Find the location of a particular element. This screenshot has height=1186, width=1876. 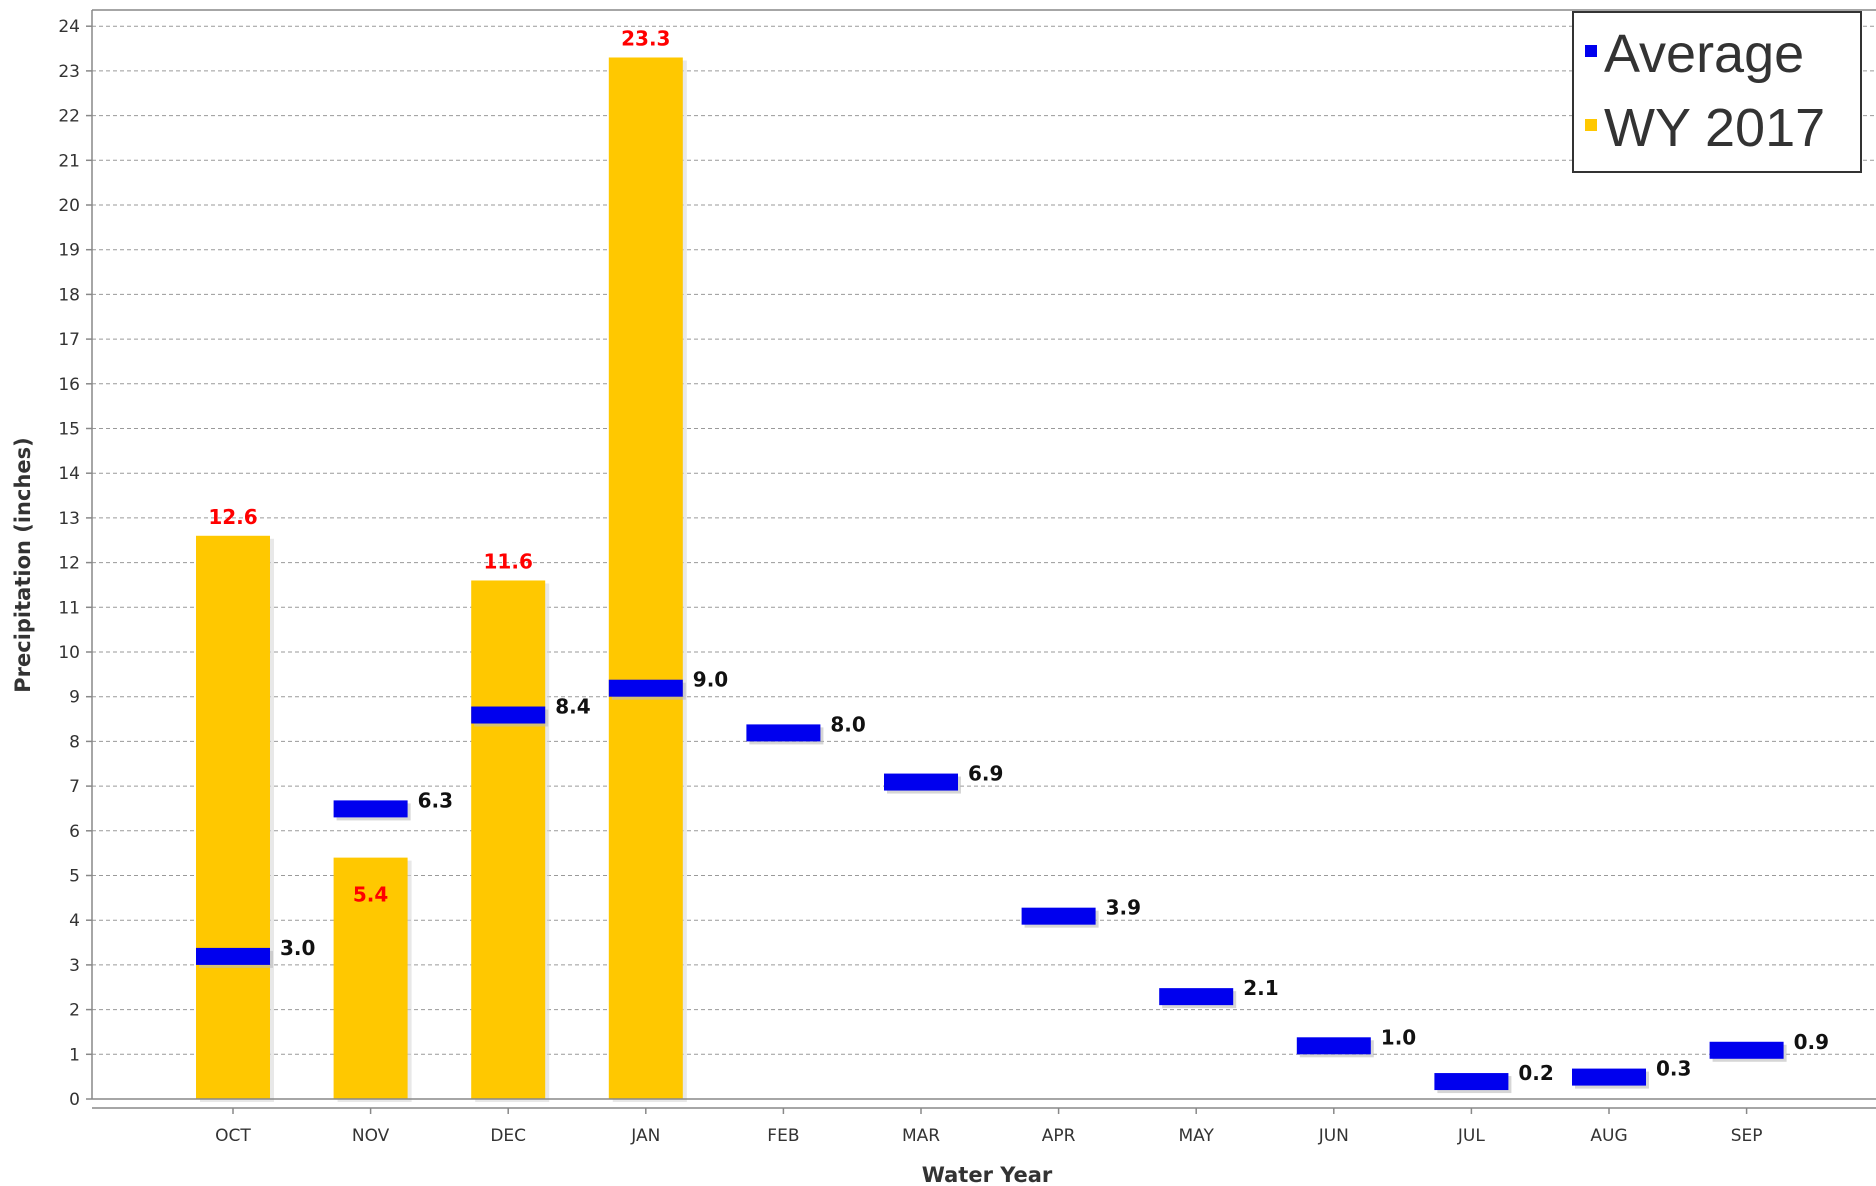

y-tick-label: 11 is located at coordinates (69, 608).